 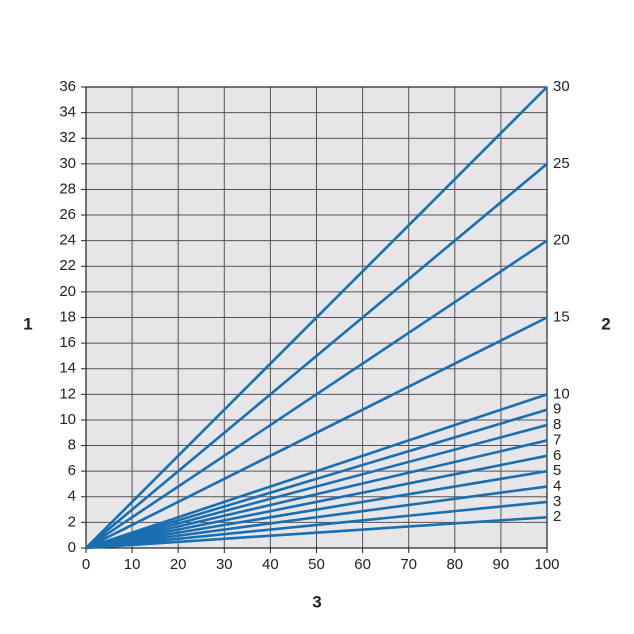 I want to click on series-label: 9, so click(x=557, y=409).